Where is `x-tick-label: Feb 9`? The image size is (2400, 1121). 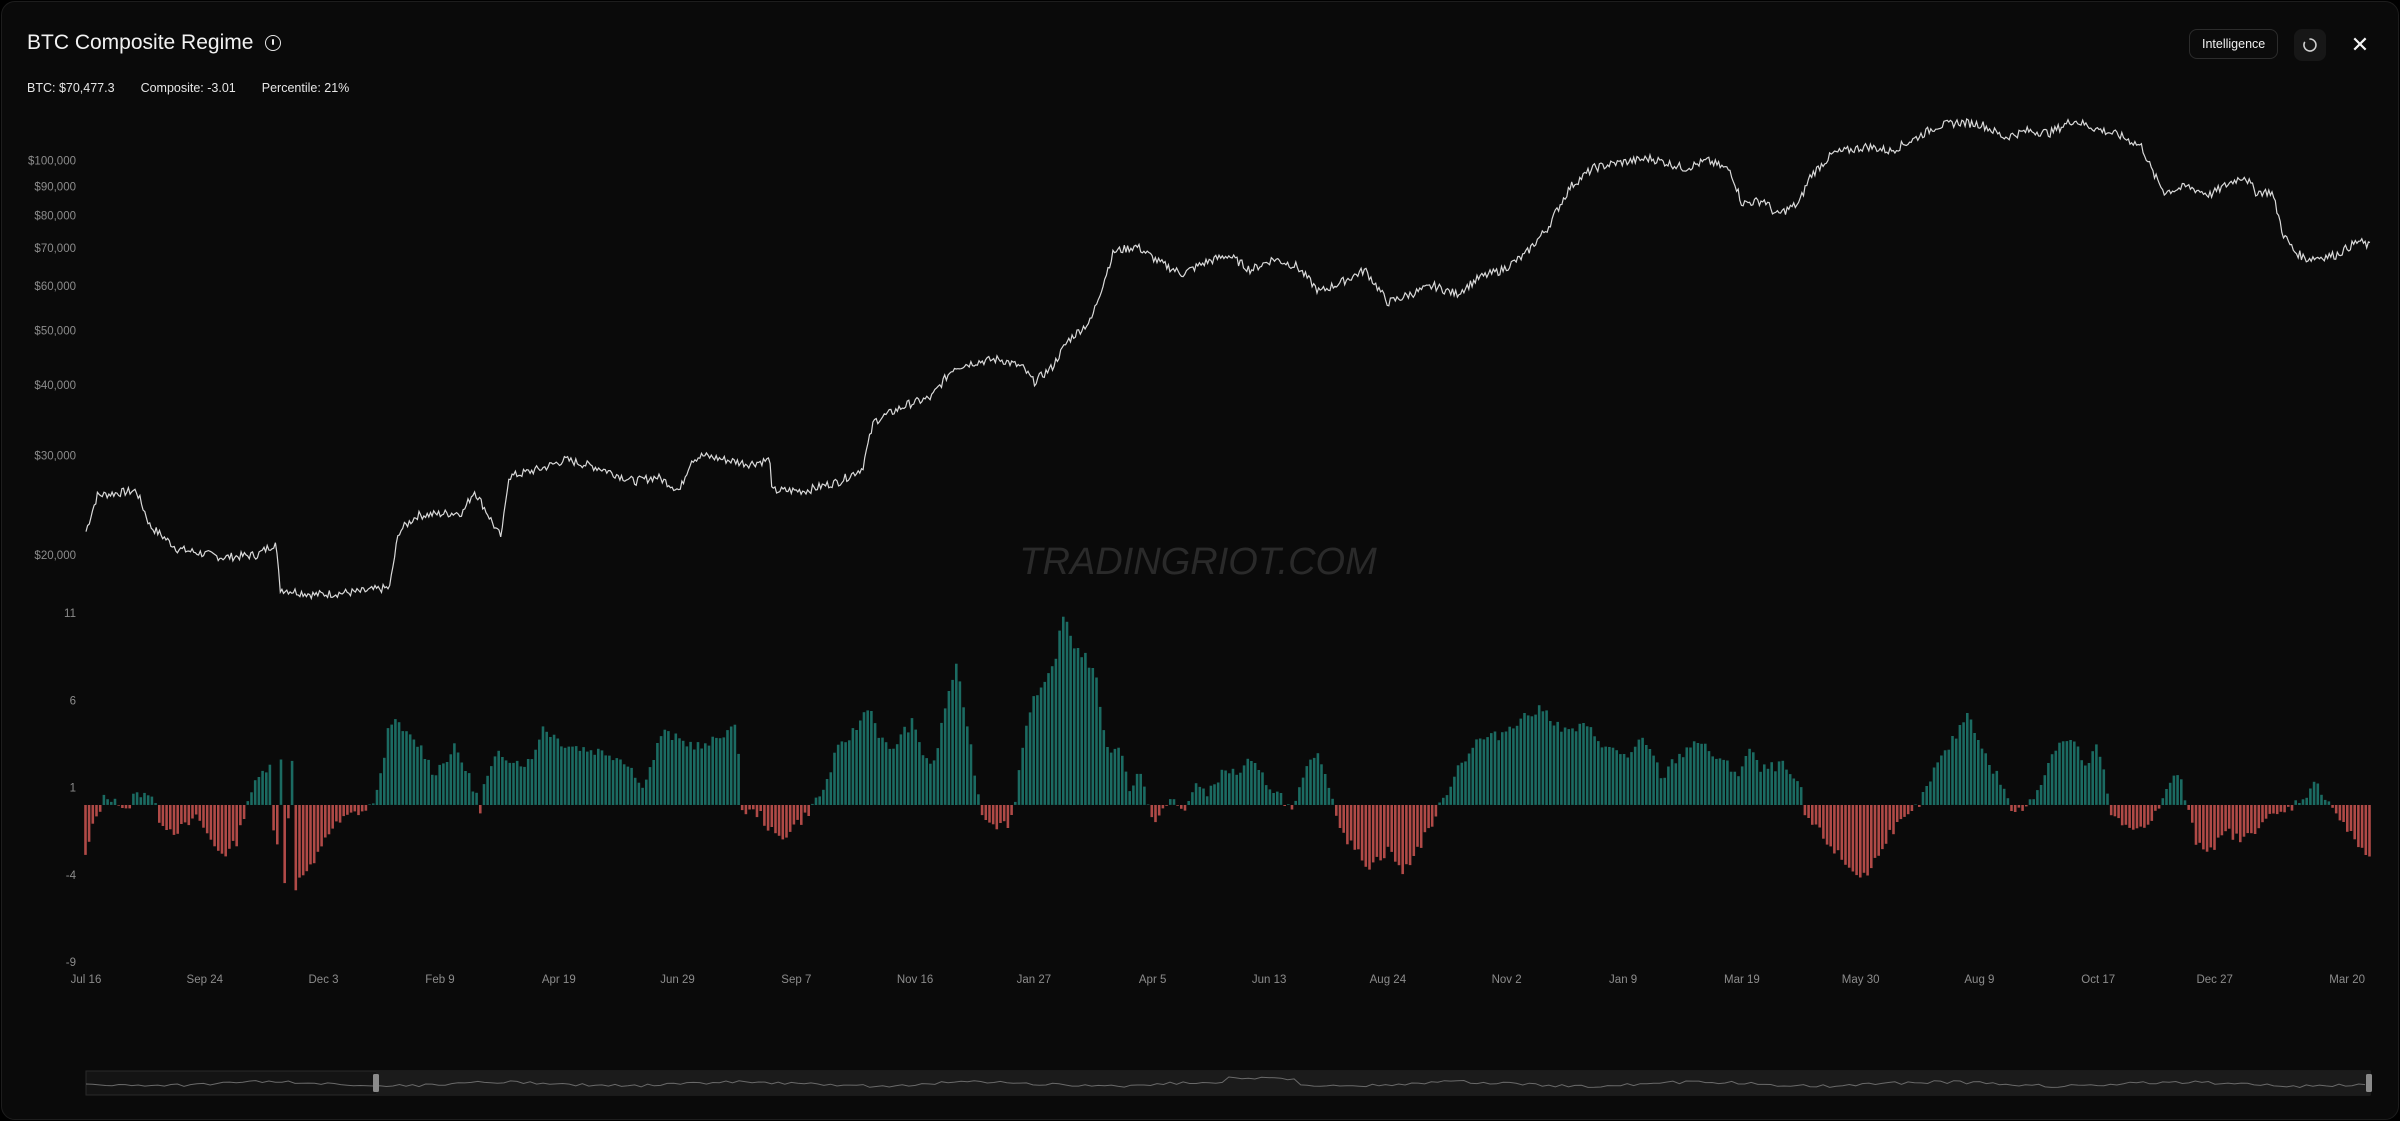 x-tick-label: Feb 9 is located at coordinates (439, 980).